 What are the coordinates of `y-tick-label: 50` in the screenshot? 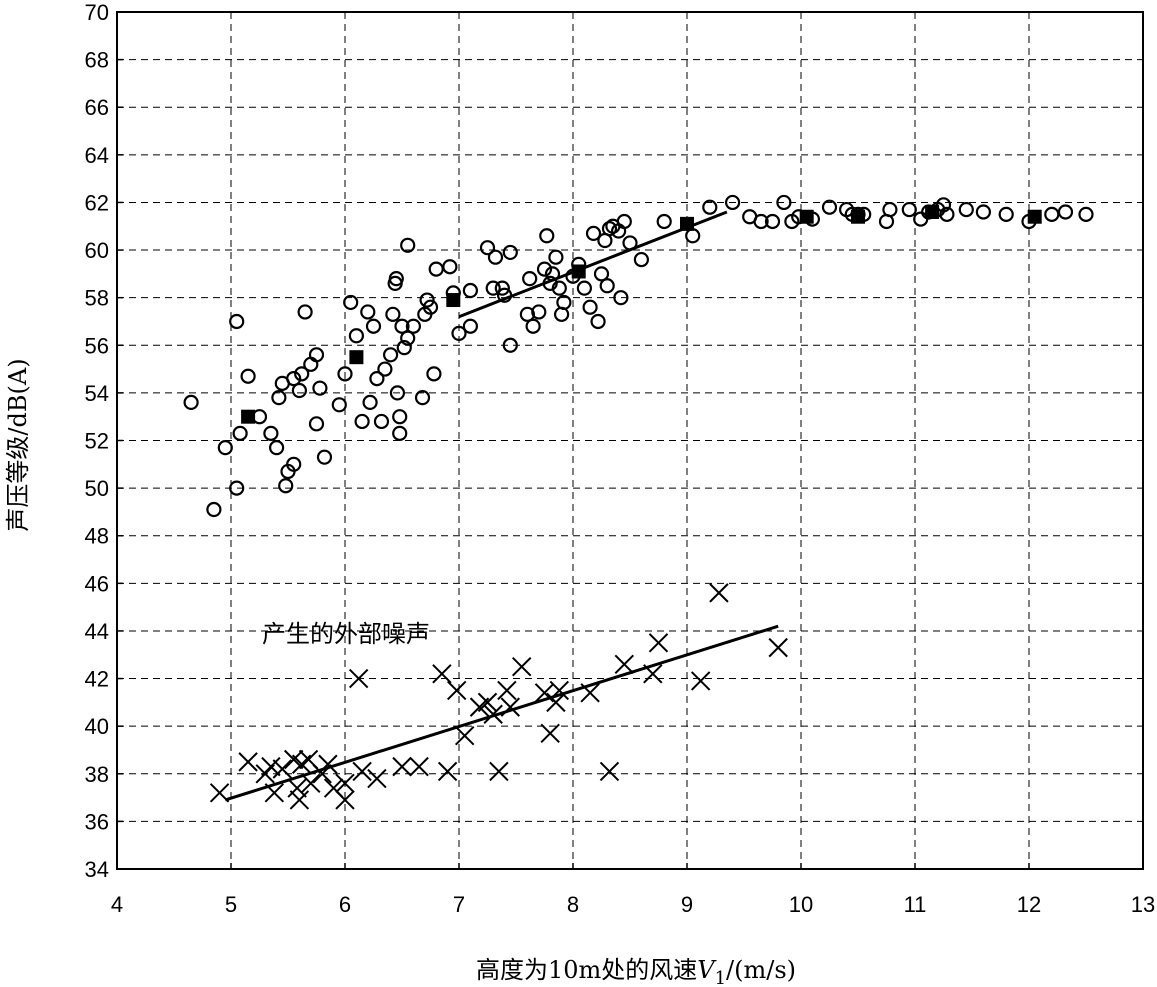 It's located at (97, 488).